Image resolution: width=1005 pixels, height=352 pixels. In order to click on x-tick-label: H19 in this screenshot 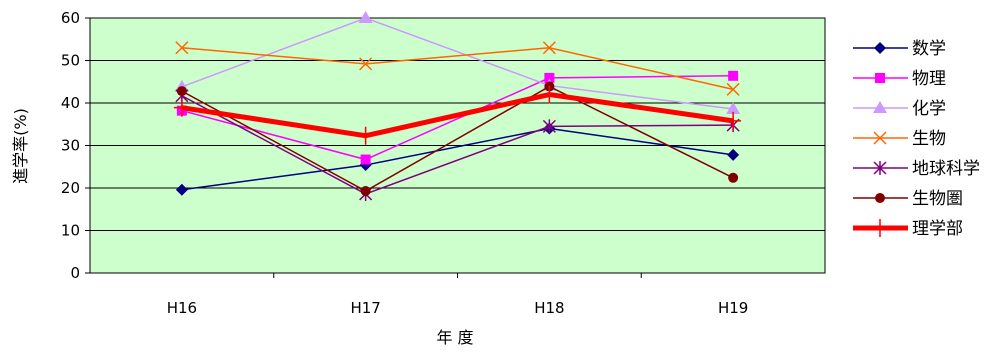, I will do `click(733, 308)`.